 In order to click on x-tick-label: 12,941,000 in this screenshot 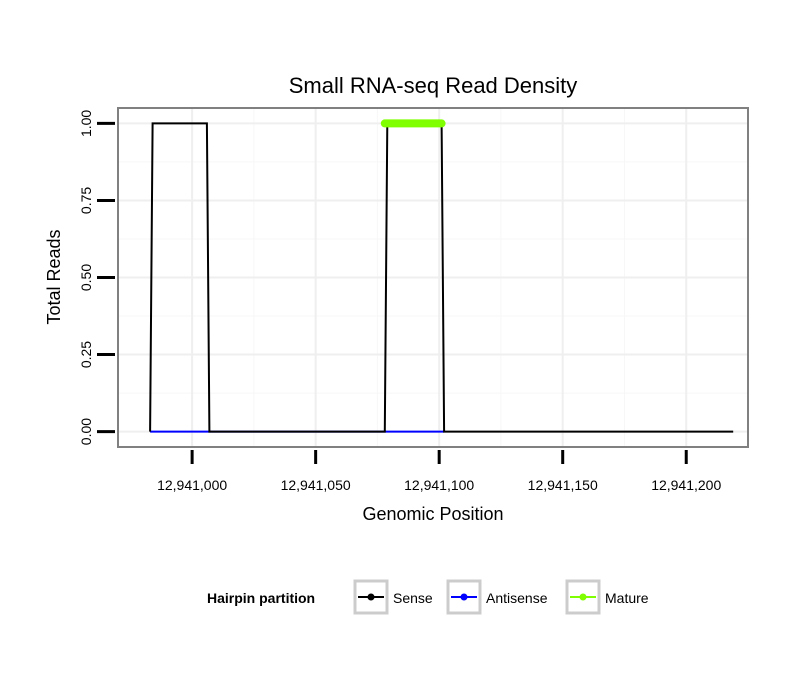, I will do `click(192, 485)`.